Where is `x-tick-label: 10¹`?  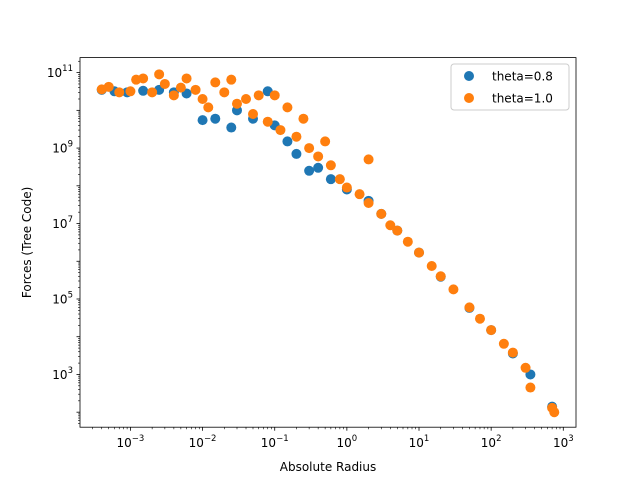 x-tick-label: 10¹ is located at coordinates (419, 442).